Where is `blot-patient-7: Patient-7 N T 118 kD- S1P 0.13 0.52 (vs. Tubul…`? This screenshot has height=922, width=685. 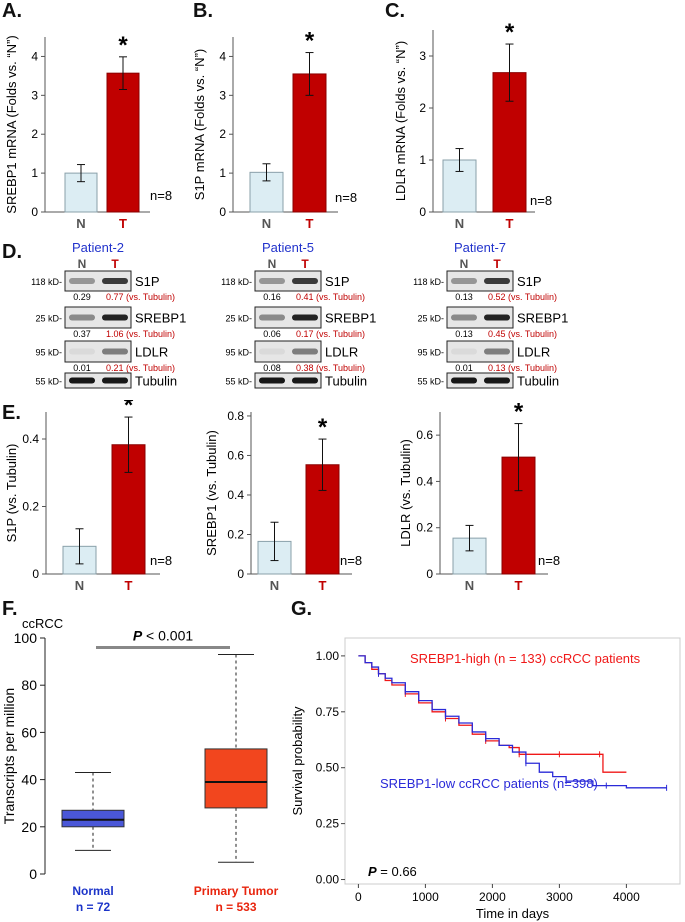
blot-patient-7: Patient-7 N T 118 kD- S1P 0.13 0.52 (vs. Tubul… is located at coordinates (490, 315).